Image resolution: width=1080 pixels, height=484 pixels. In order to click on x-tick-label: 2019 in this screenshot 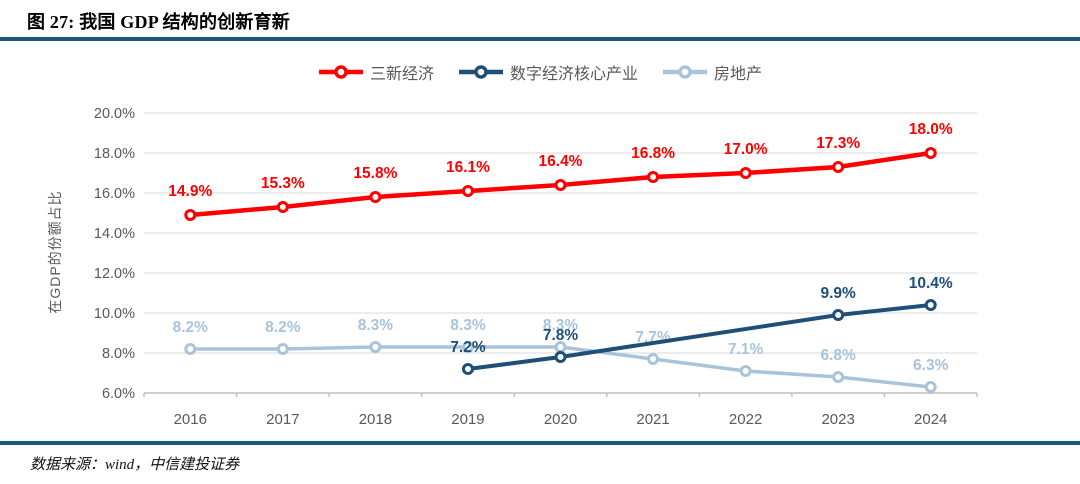, I will do `click(467, 419)`.